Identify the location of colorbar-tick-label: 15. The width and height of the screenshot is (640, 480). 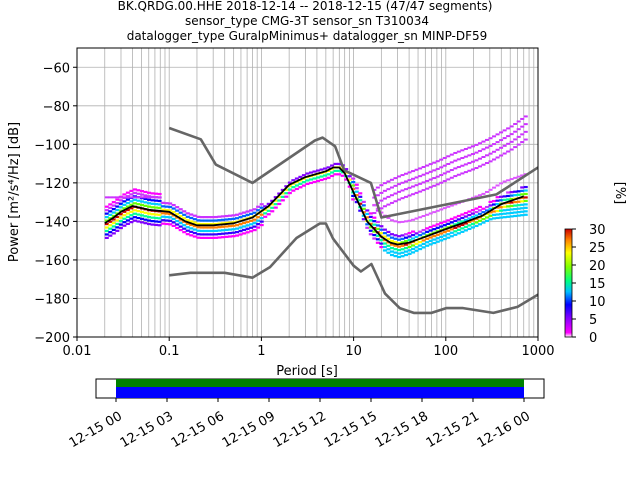
(597, 284).